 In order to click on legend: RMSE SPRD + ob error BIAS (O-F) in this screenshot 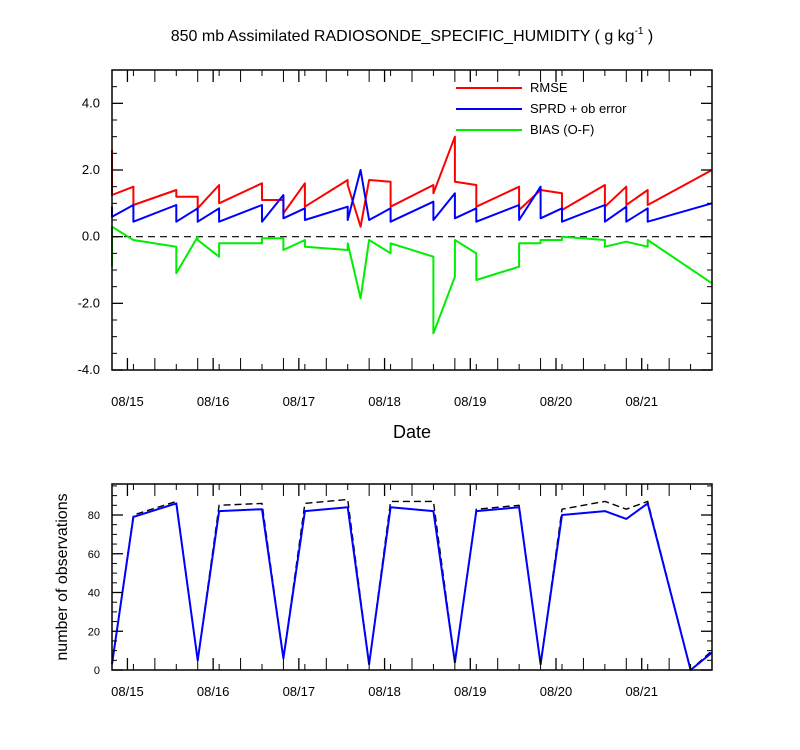, I will do `click(541, 108)`.